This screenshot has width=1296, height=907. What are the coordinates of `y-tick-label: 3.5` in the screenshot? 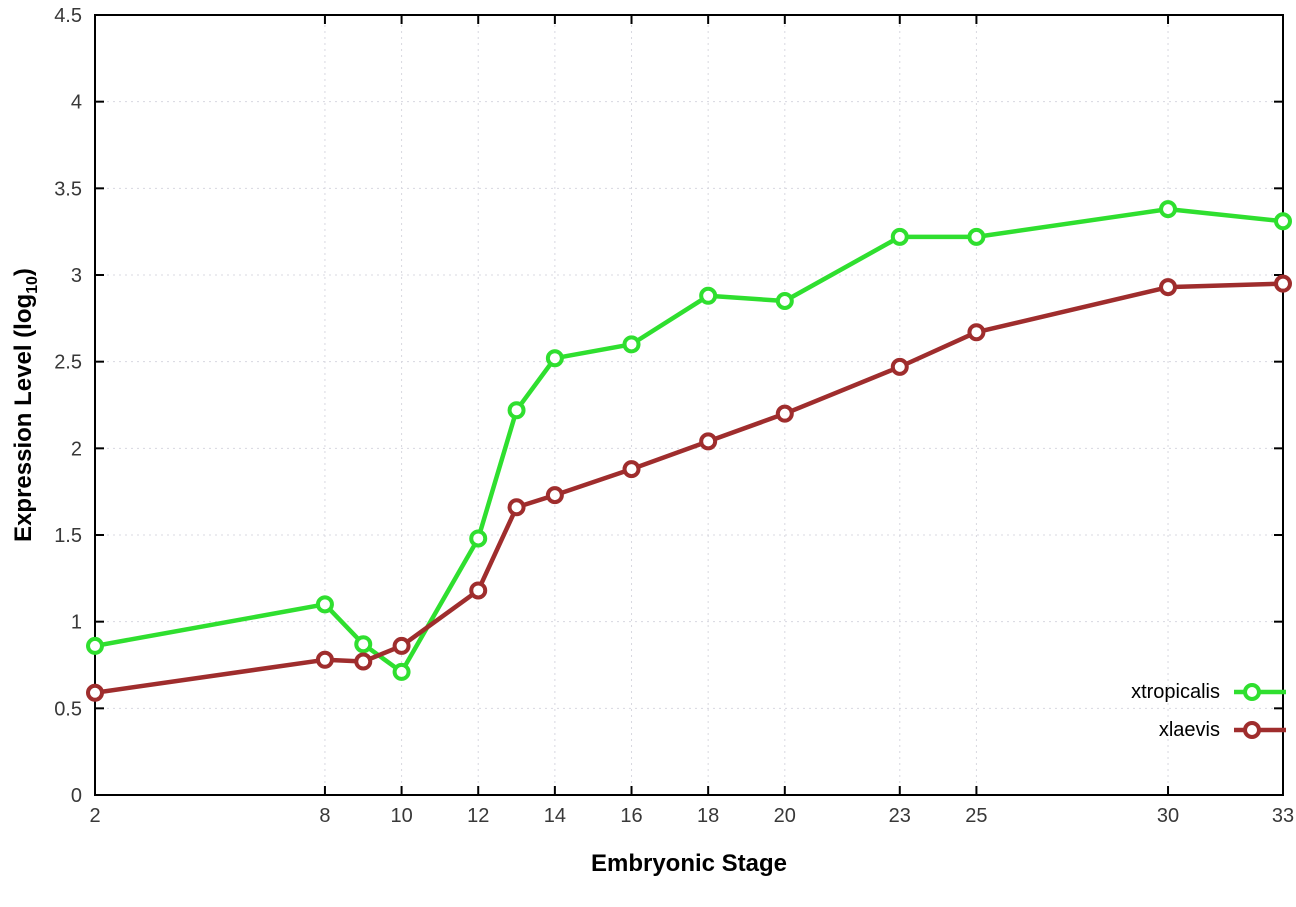 It's located at (68, 189).